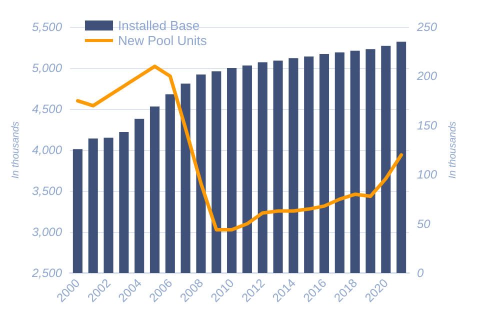  What do you see at coordinates (47, 232) in the screenshot?
I see `y-tick-label: 3,000` at bounding box center [47, 232].